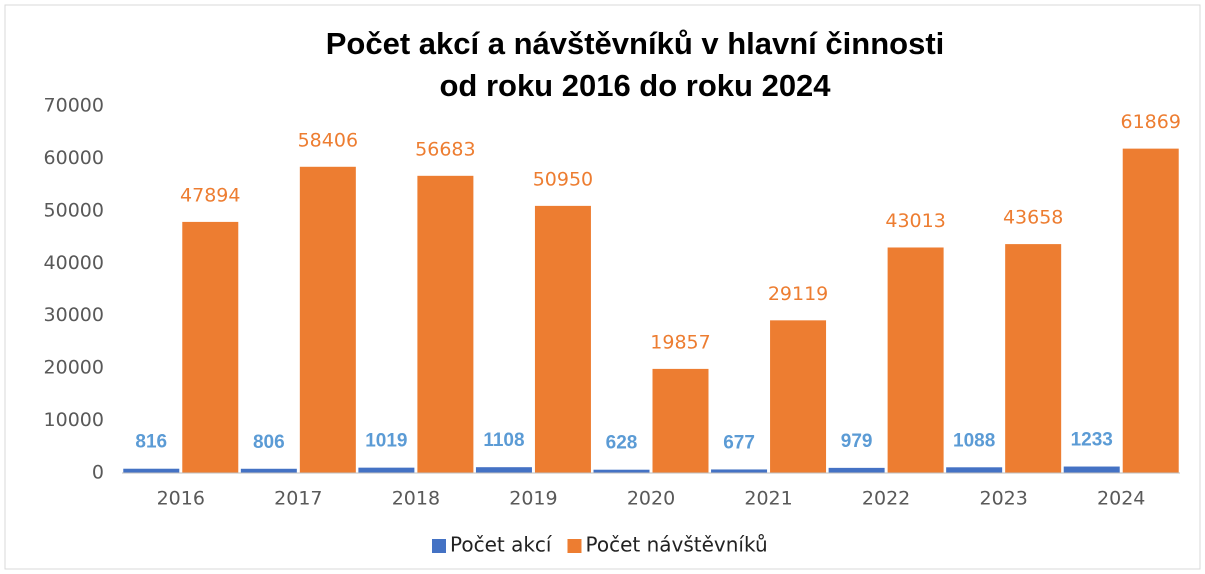 Image resolution: width=1205 pixels, height=574 pixels. I want to click on value-label: 43658, so click(1033, 218).